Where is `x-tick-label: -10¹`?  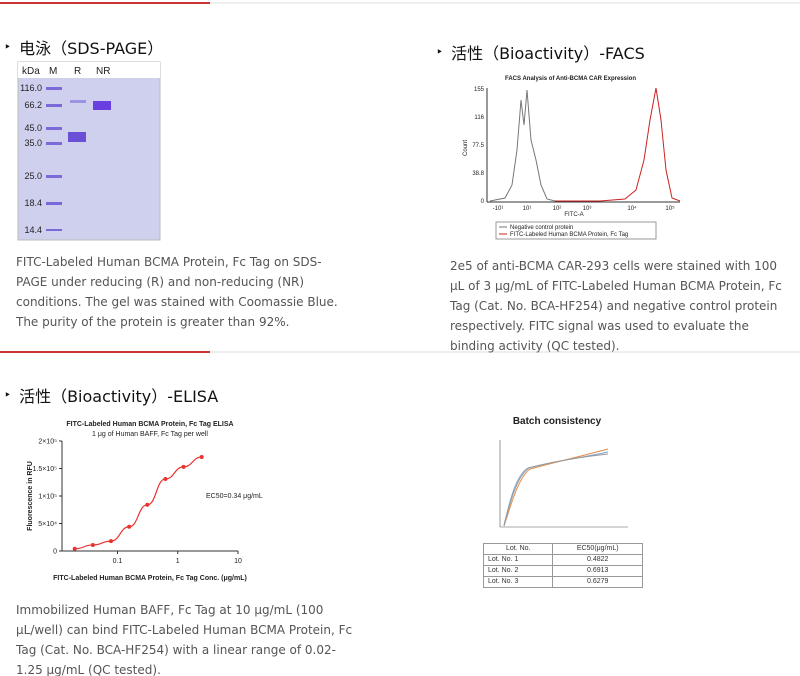 x-tick-label: -10¹ is located at coordinates (498, 209).